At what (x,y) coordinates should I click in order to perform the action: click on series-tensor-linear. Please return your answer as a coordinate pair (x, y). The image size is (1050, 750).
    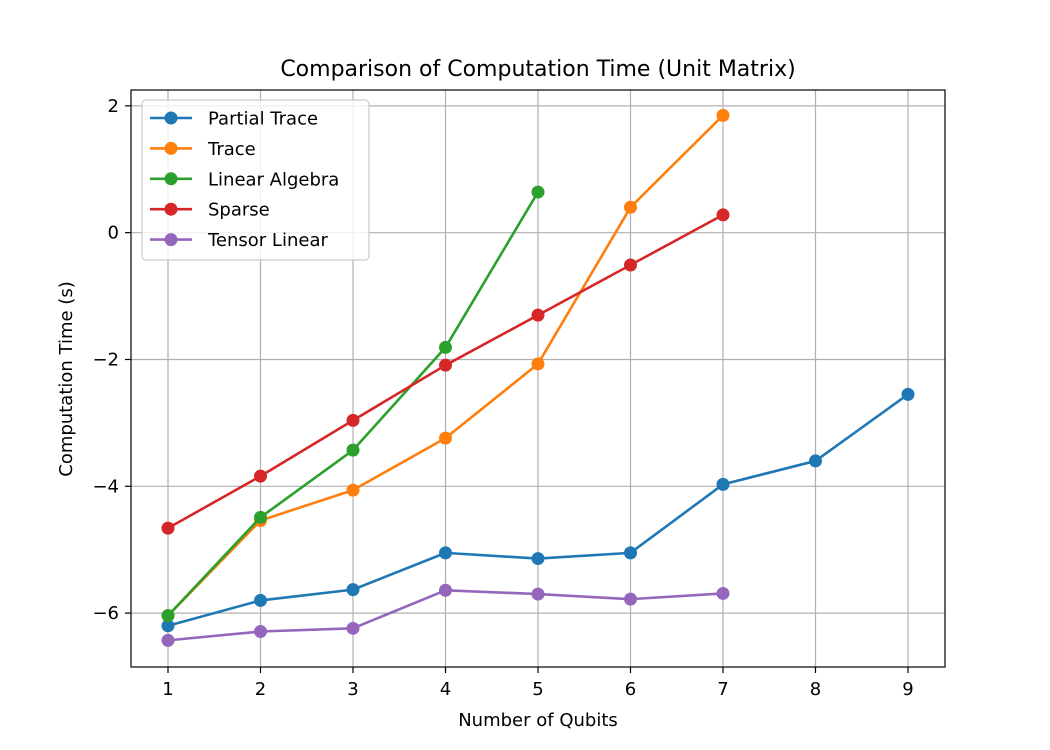
    Looking at the image, I should click on (445, 615).